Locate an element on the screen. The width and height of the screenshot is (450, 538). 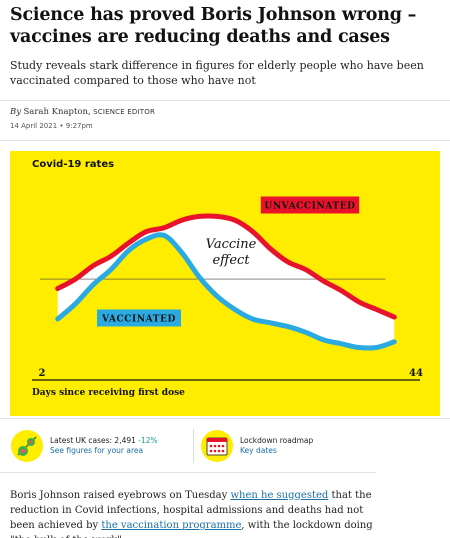
covid-virus-icon is located at coordinates (27, 446).